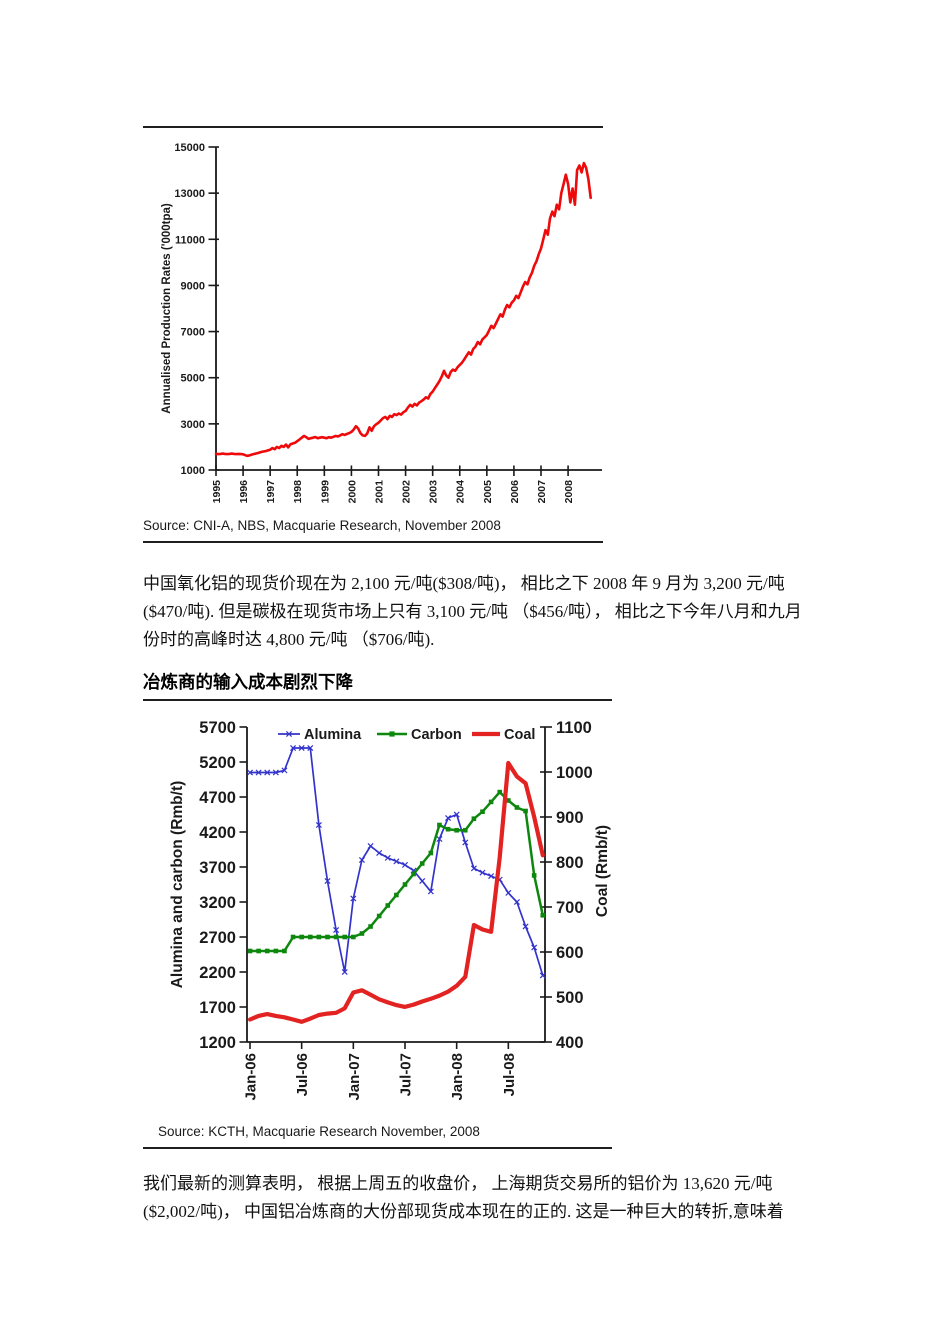 This screenshot has height=1344, width=950. I want to click on axes, so click(408, 309).